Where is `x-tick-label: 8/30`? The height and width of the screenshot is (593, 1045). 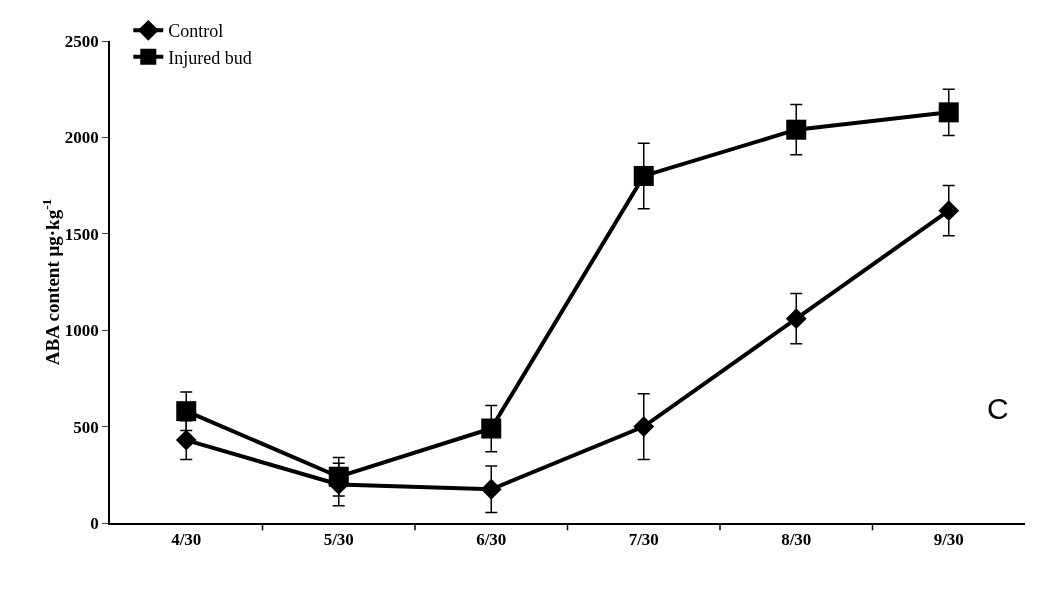 x-tick-label: 8/30 is located at coordinates (796, 540).